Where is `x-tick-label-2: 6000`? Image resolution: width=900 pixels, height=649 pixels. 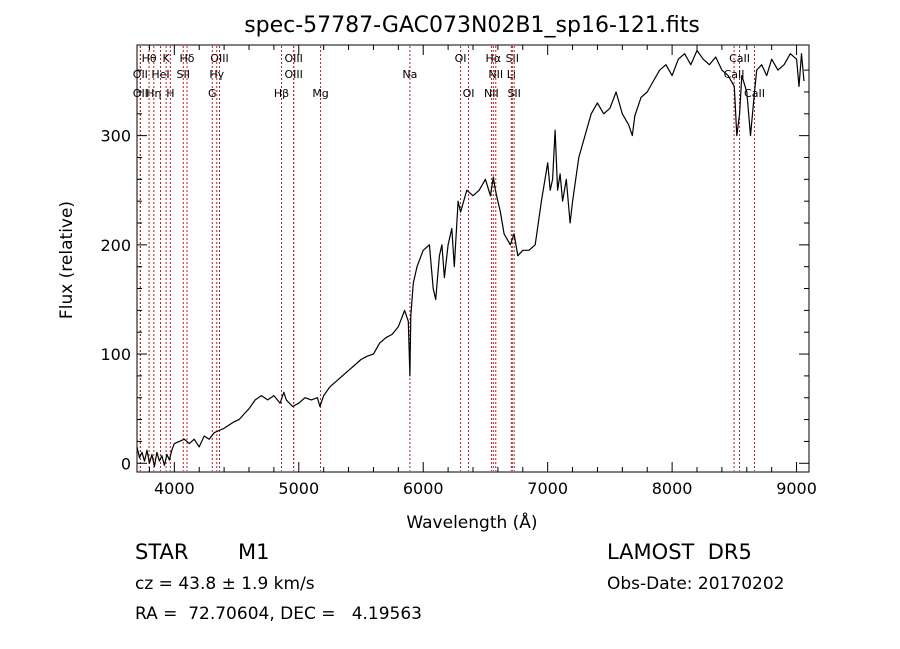
x-tick-label-2: 6000 is located at coordinates (423, 488).